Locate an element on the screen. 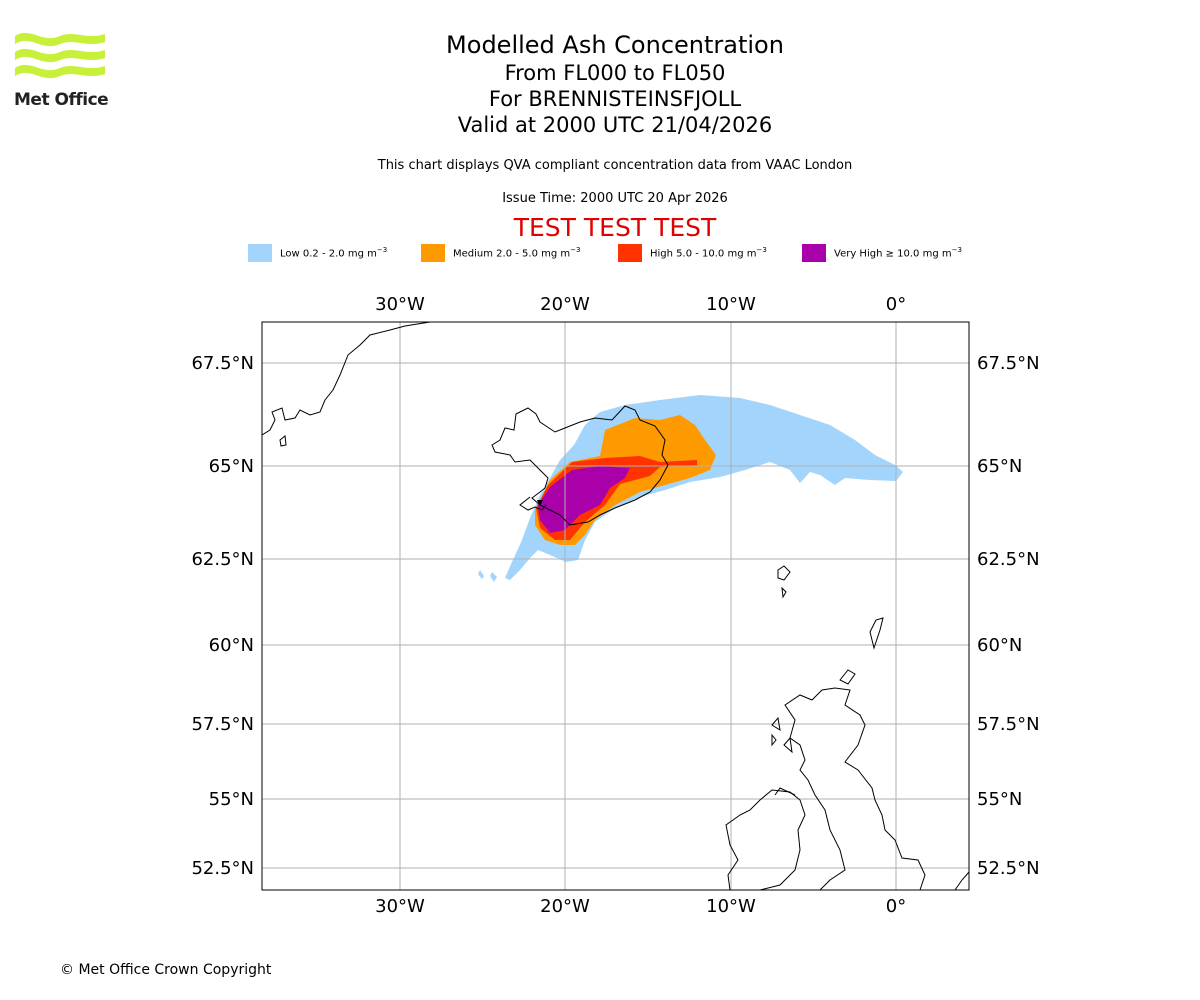 The width and height of the screenshot is (1200, 1000). legend-label-low: Low 0.2 - 2.0 mg m−3 is located at coordinates (334, 253).